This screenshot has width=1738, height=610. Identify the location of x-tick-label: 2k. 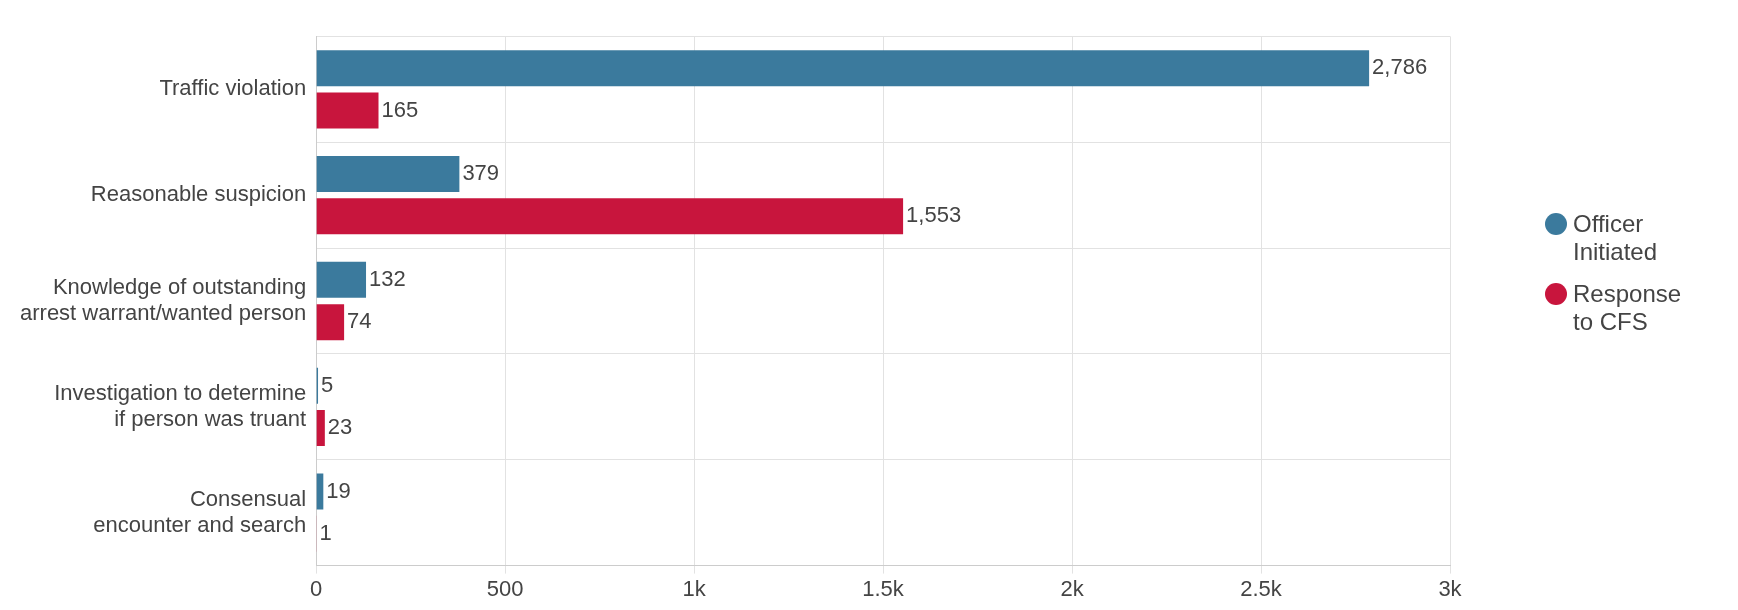
(1072, 588).